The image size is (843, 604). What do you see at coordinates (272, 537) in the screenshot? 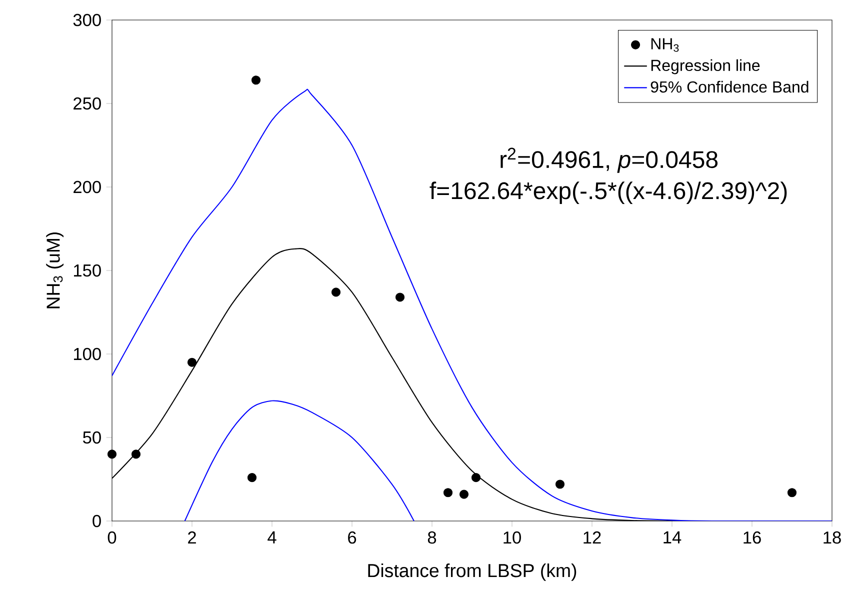
I see `x-tick-label: 4` at bounding box center [272, 537].